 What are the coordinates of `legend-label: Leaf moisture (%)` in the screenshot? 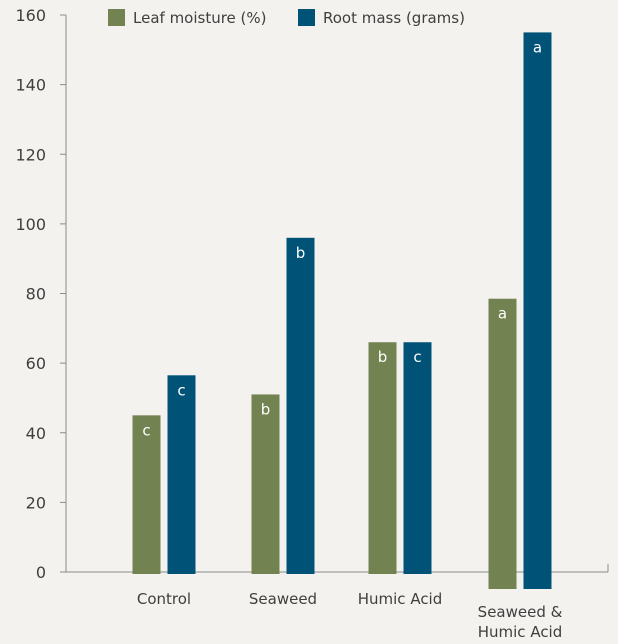 It's located at (200, 18).